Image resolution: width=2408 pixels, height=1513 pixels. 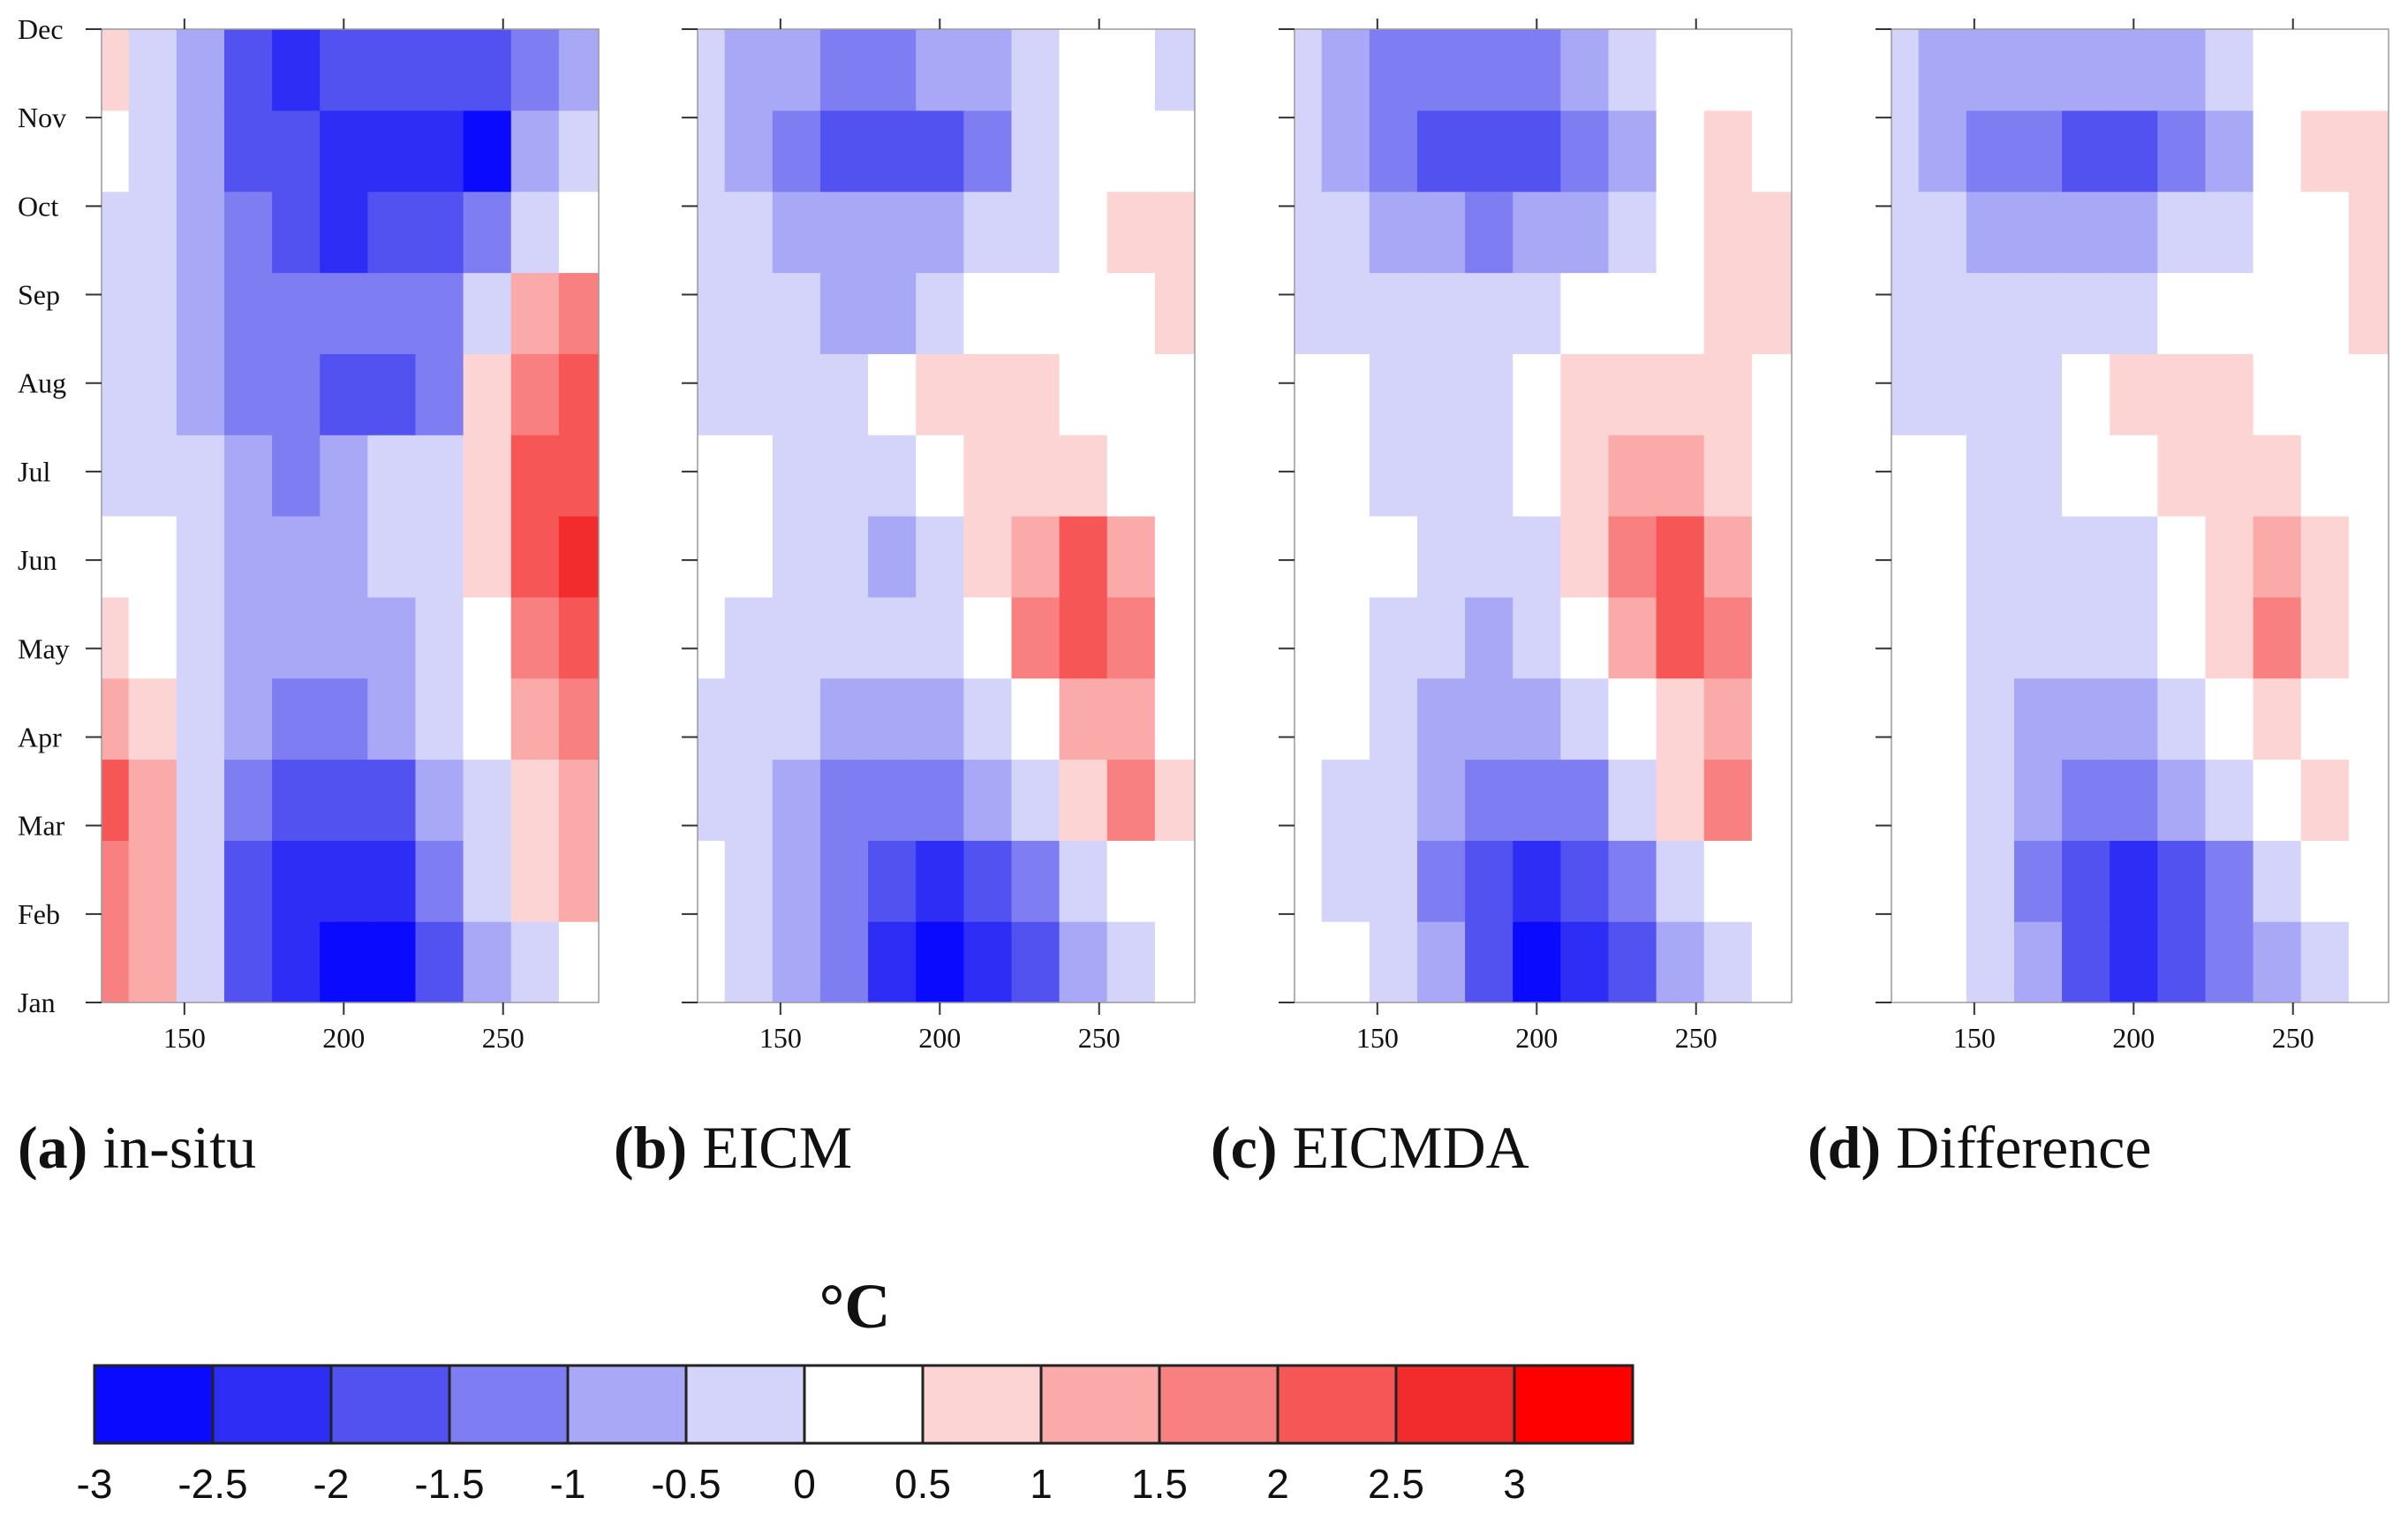 I want to click on heatmap-field, so click(x=1544, y=516).